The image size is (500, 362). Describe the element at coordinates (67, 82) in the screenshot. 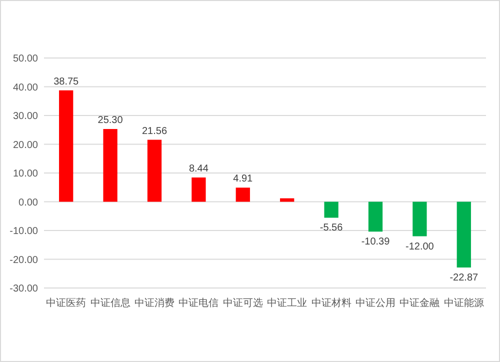

I see `data-label: 38.75` at that location.